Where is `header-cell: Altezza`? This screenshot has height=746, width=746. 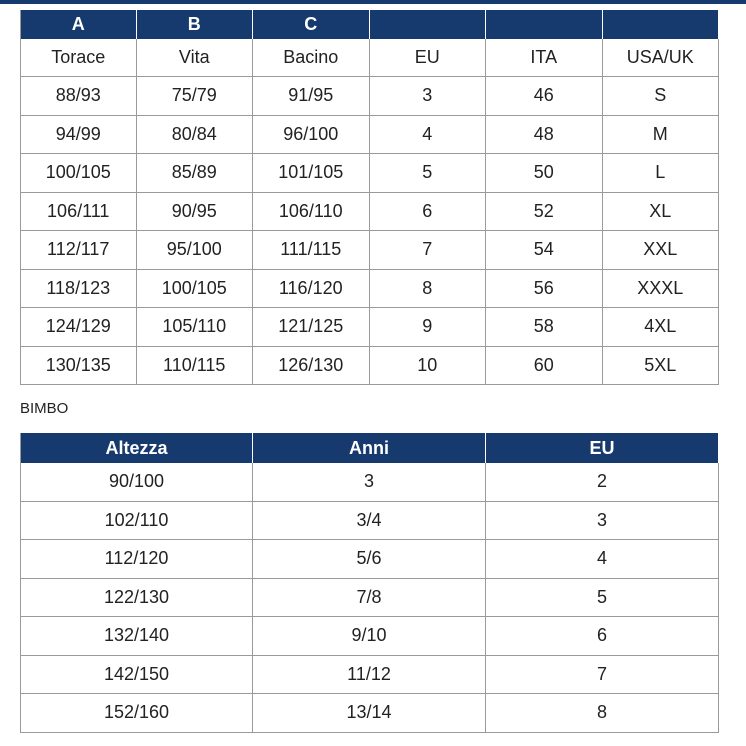 header-cell: Altezza is located at coordinates (136, 448).